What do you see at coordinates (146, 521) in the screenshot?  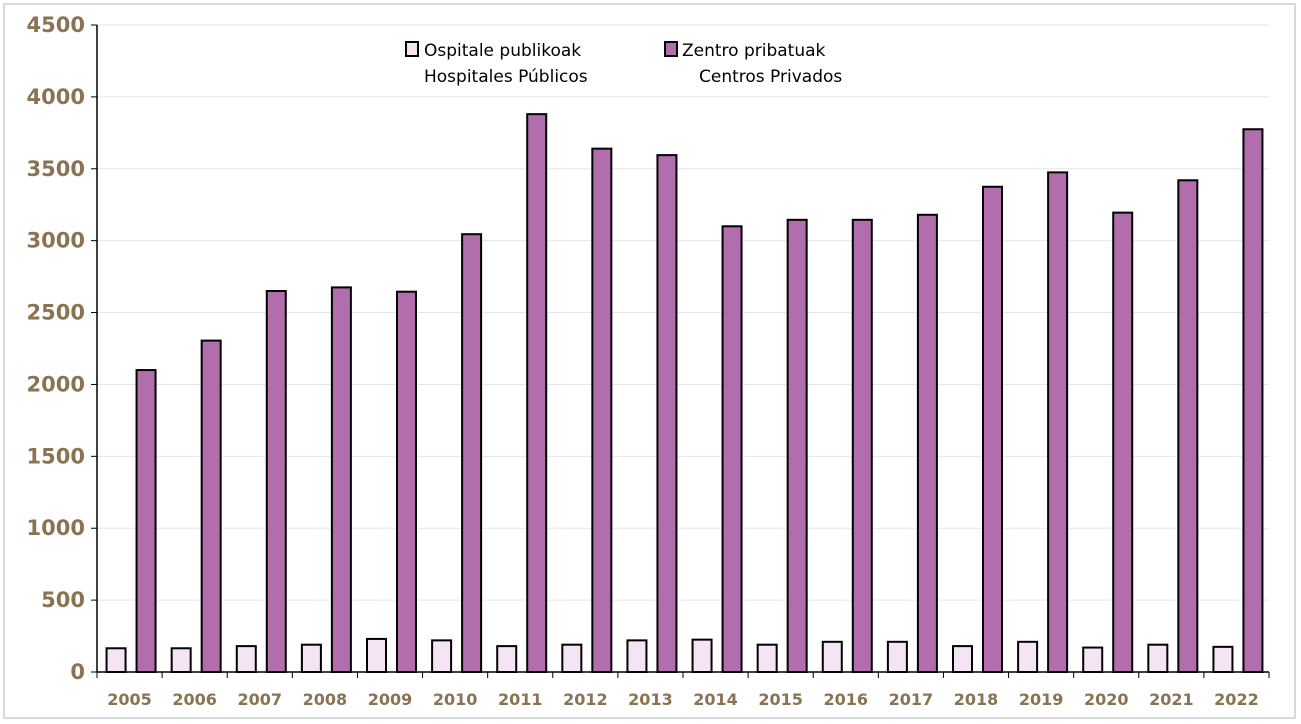 I see `bar-private-2005` at bounding box center [146, 521].